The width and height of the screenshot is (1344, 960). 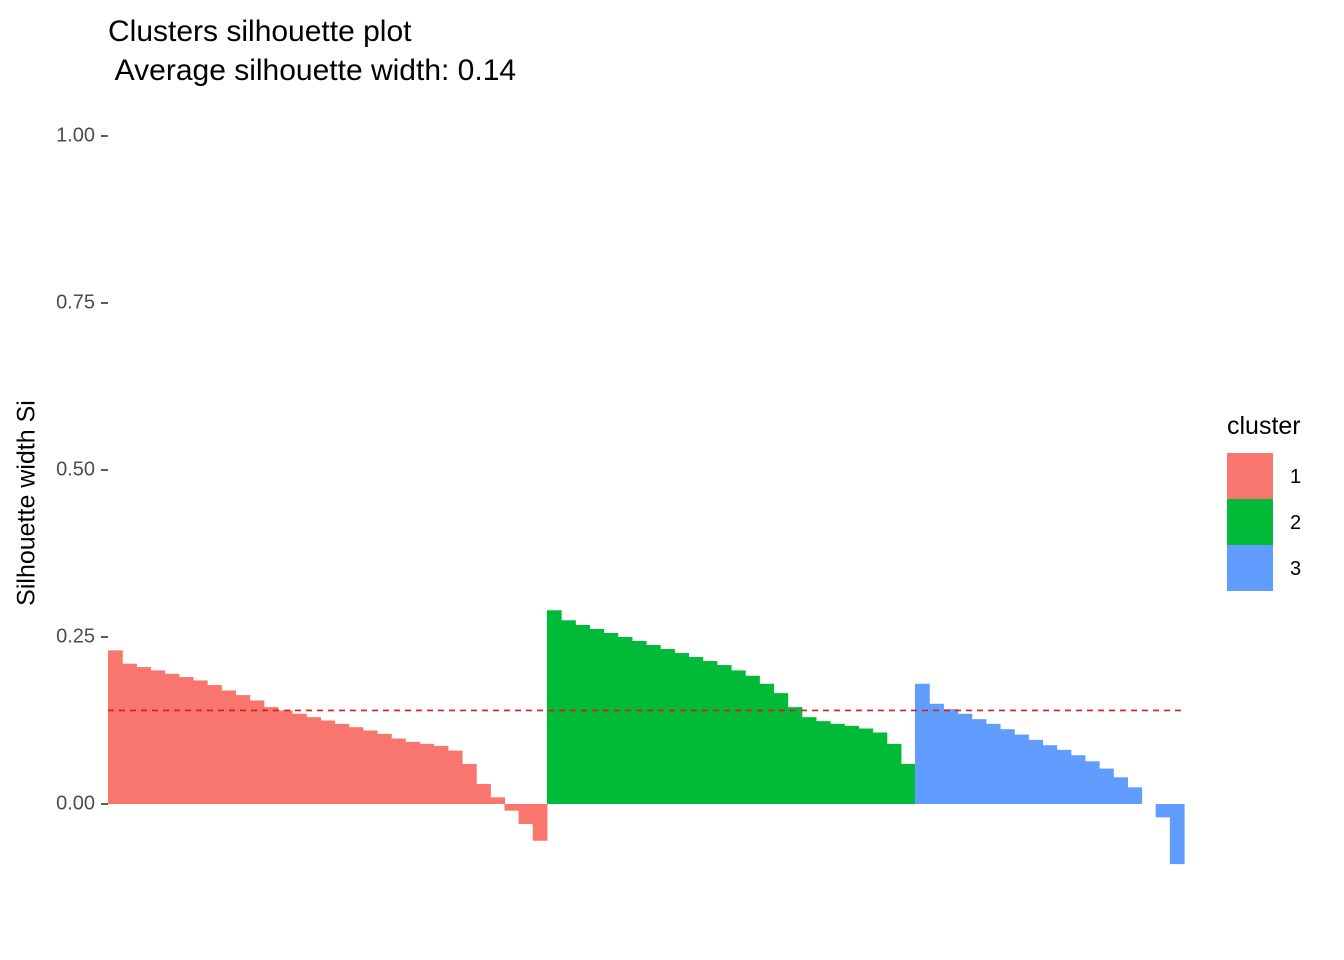 I want to click on y-axis-ticks, so click(x=104, y=470).